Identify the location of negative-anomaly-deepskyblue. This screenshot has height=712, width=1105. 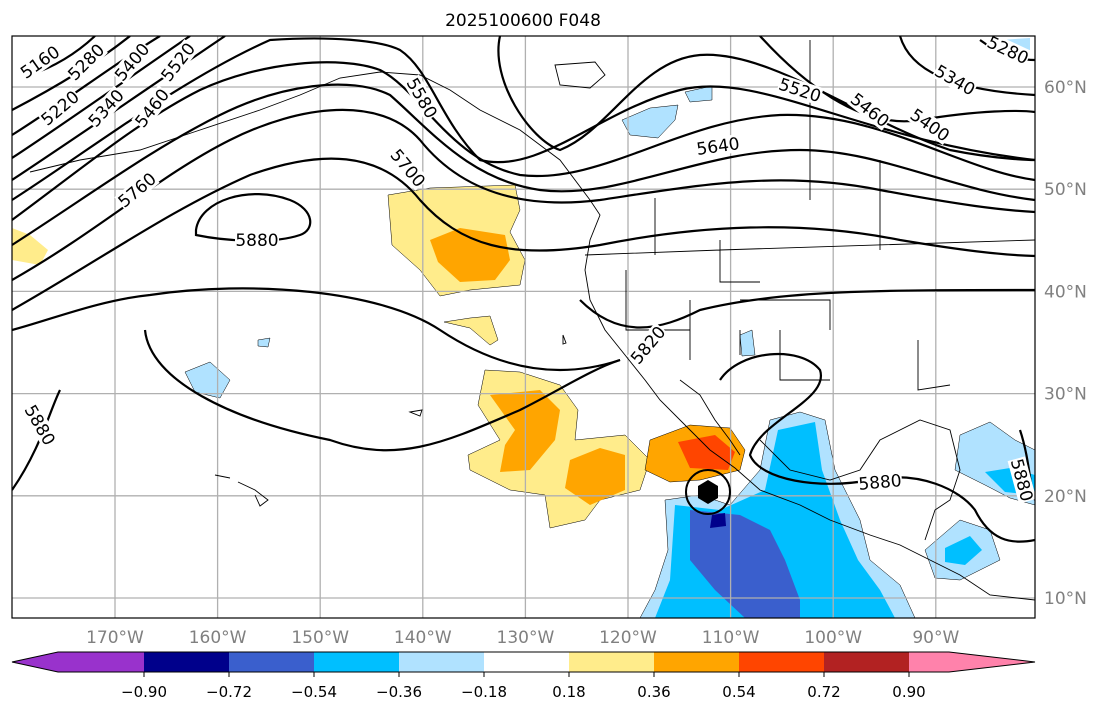
(963, 550).